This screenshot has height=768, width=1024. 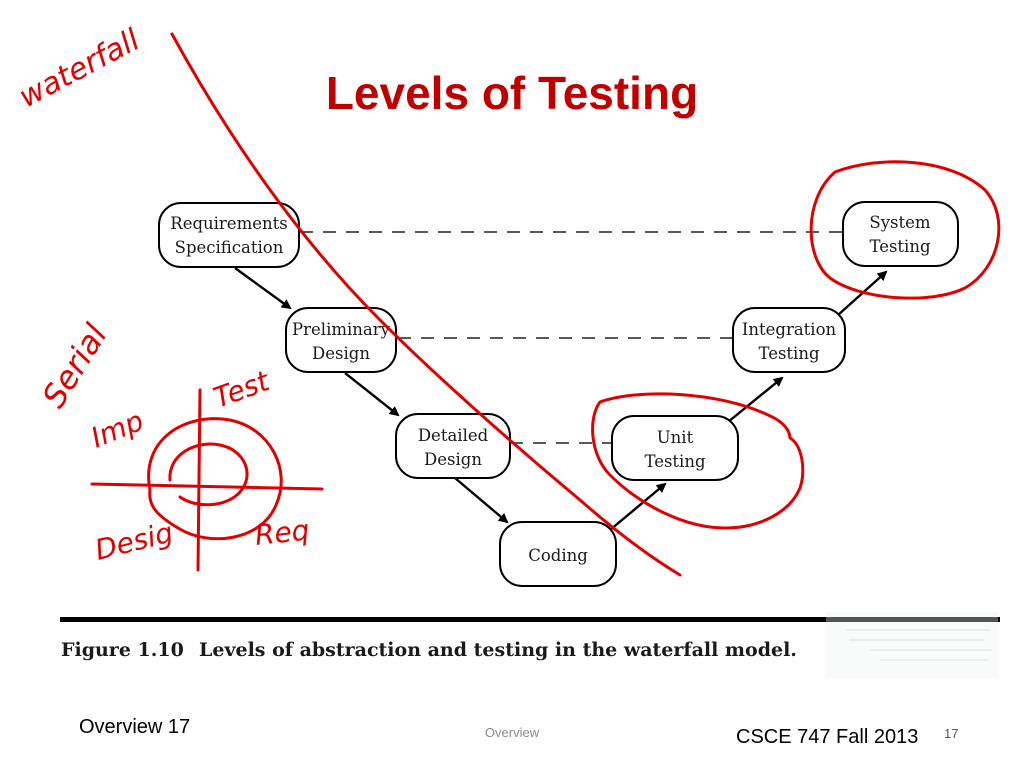 I want to click on figure-caption-label: Figure 1.10, so click(x=122, y=650).